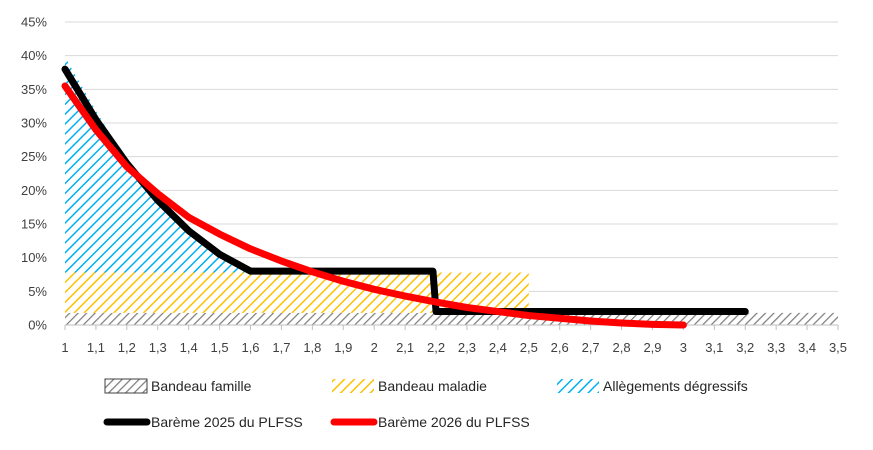  I want to click on x-tick-label: 2,1, so click(405, 347).